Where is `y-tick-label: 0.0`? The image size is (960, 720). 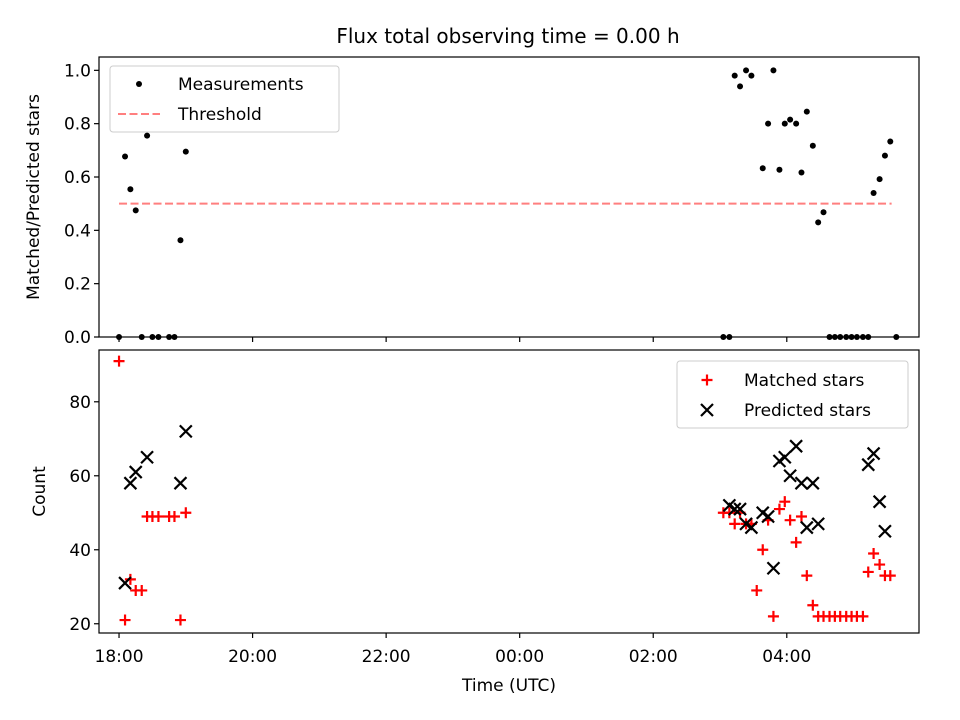 y-tick-label: 0.0 is located at coordinates (77, 338).